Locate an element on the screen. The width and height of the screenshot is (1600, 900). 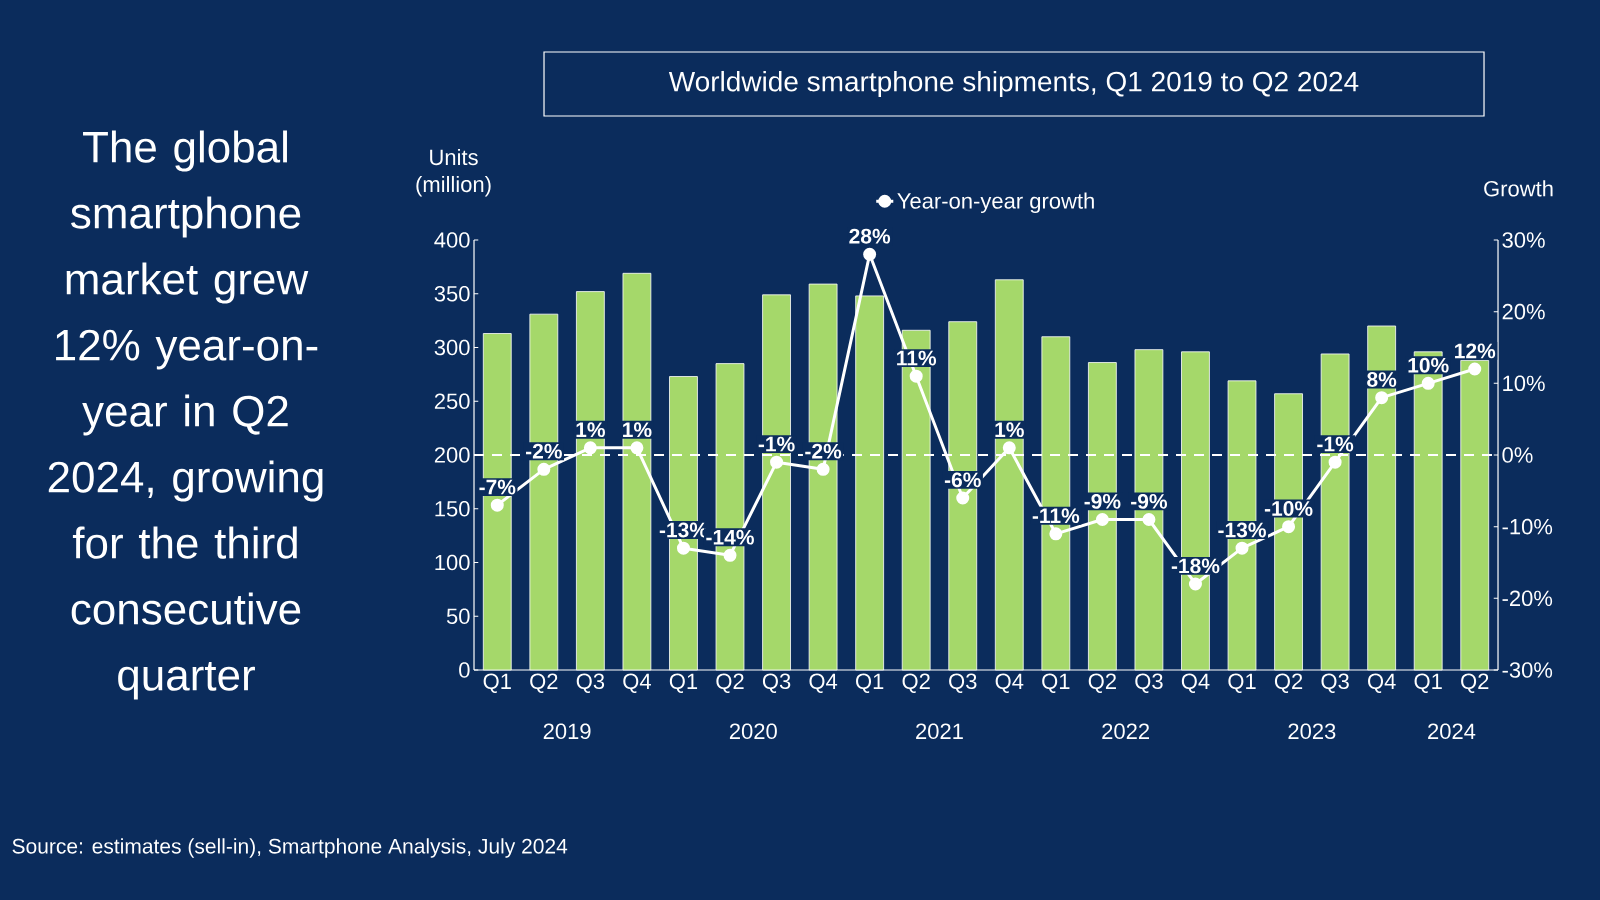
y2-tick-label: -20% is located at coordinates (1527, 598).